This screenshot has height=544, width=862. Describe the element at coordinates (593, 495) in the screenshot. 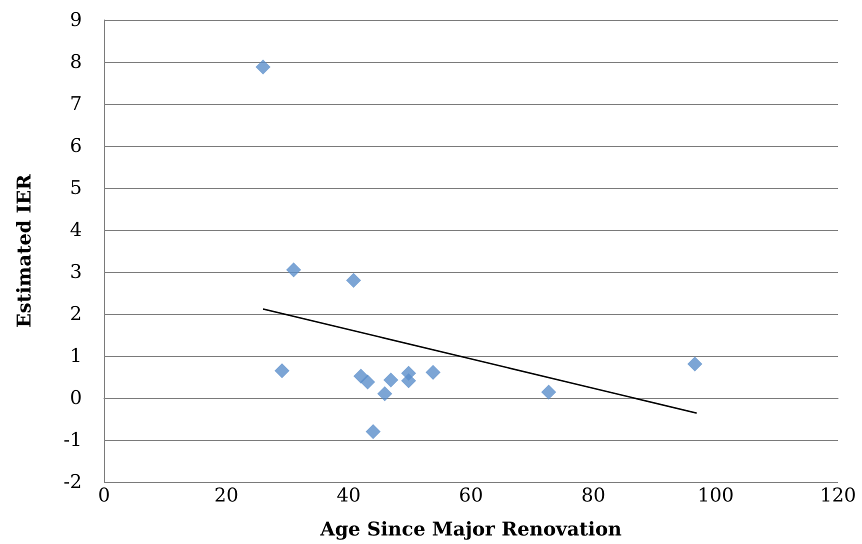

I see `x-tick-label: 80` at that location.